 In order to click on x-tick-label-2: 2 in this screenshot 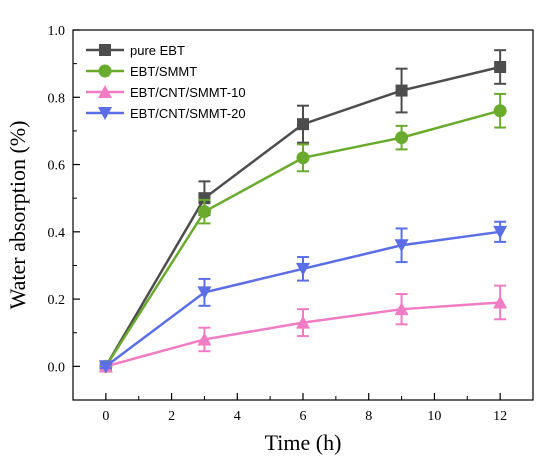, I will do `click(171, 416)`.